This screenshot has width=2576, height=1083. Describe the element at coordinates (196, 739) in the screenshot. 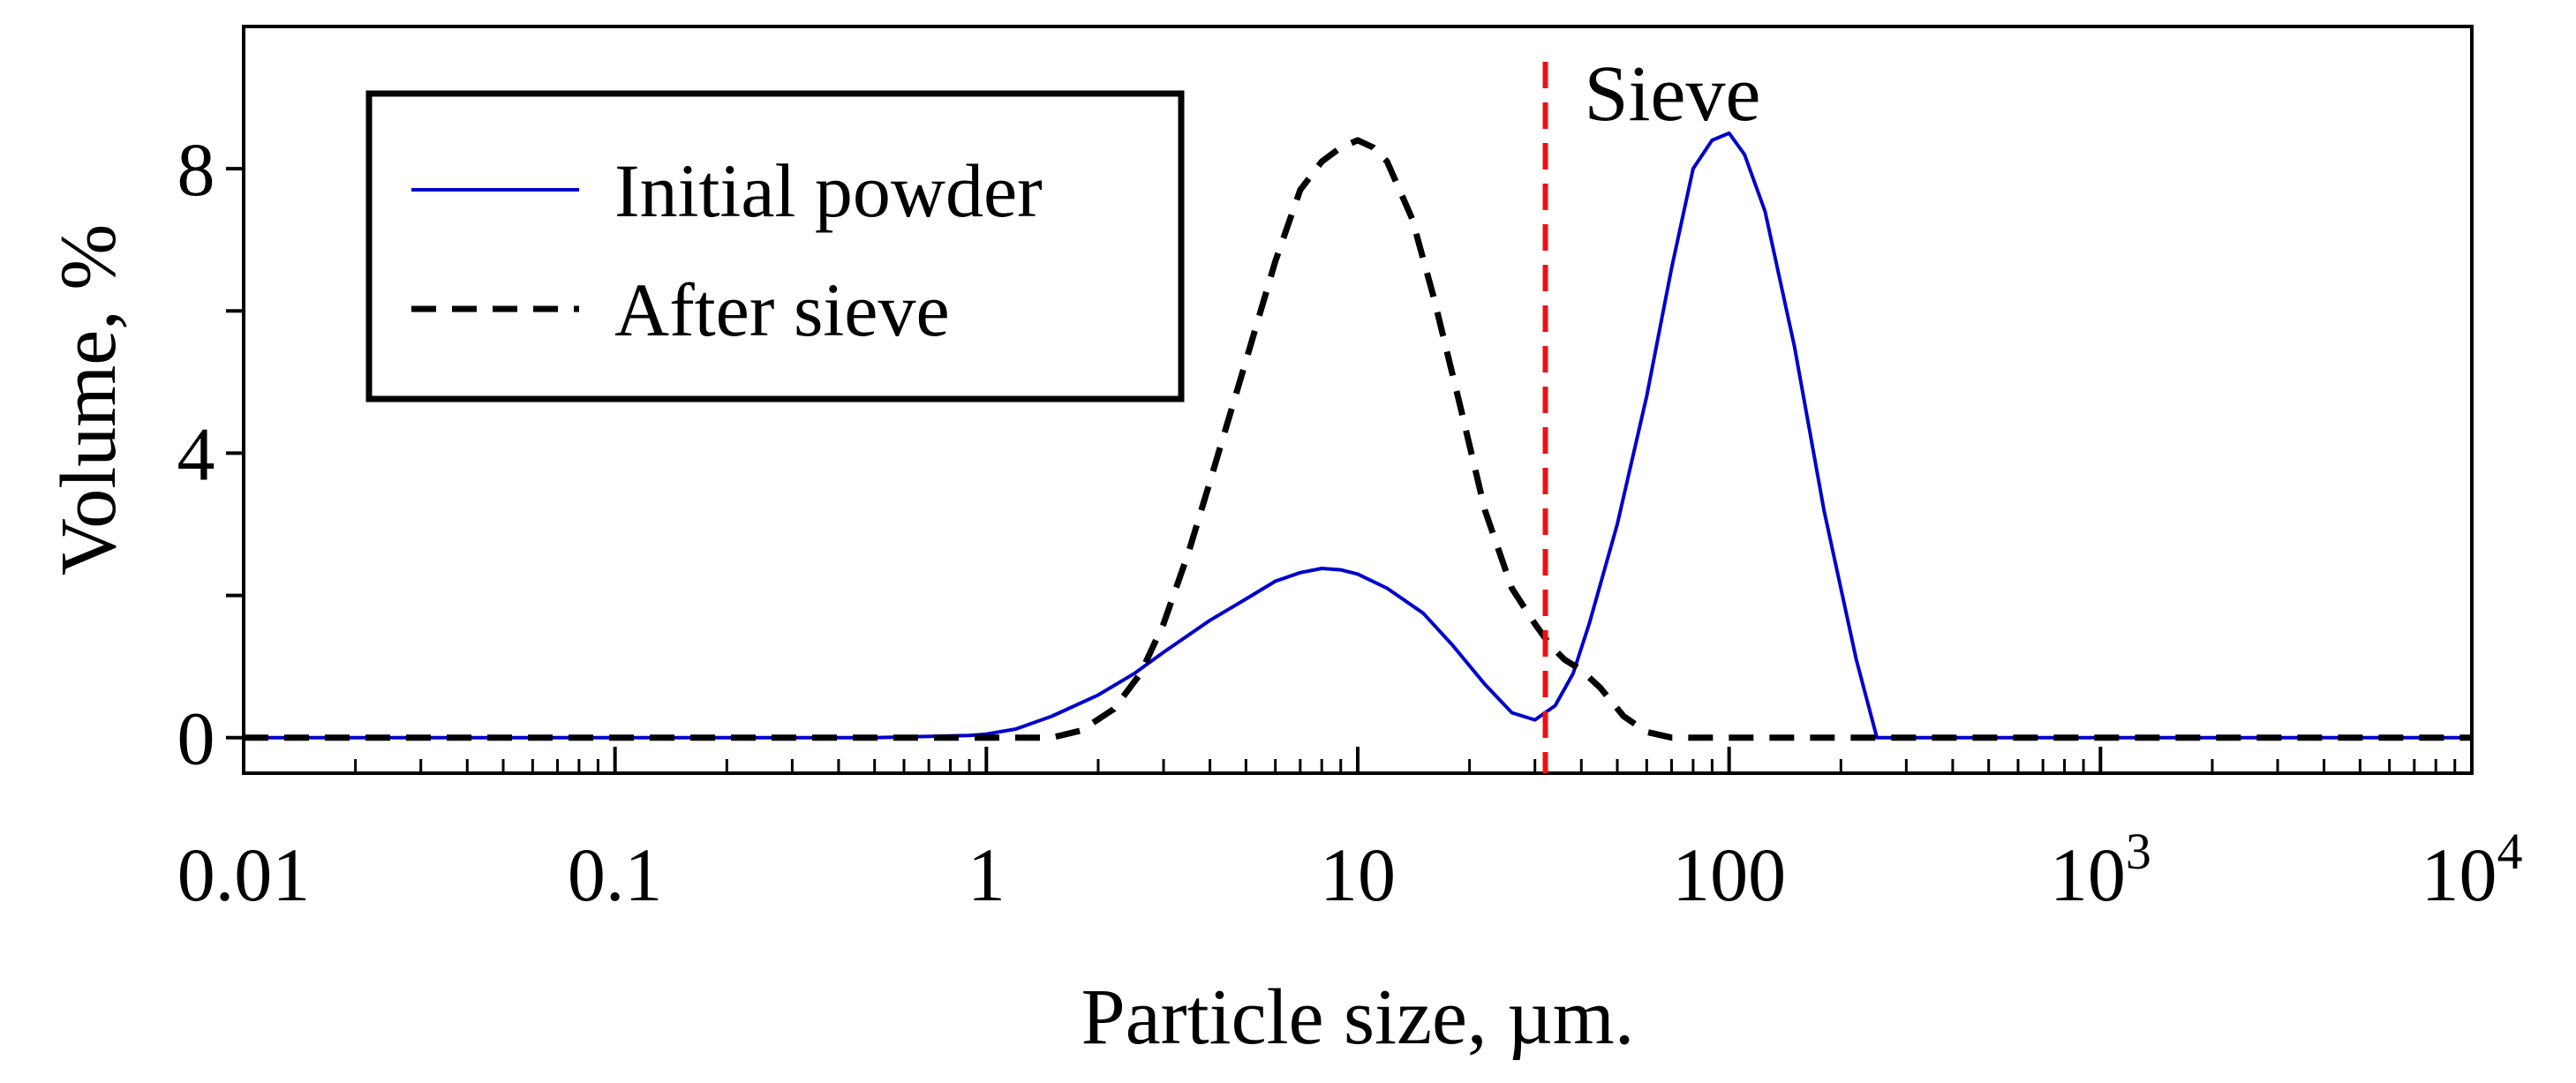

I see `y-tick-label: 0` at that location.